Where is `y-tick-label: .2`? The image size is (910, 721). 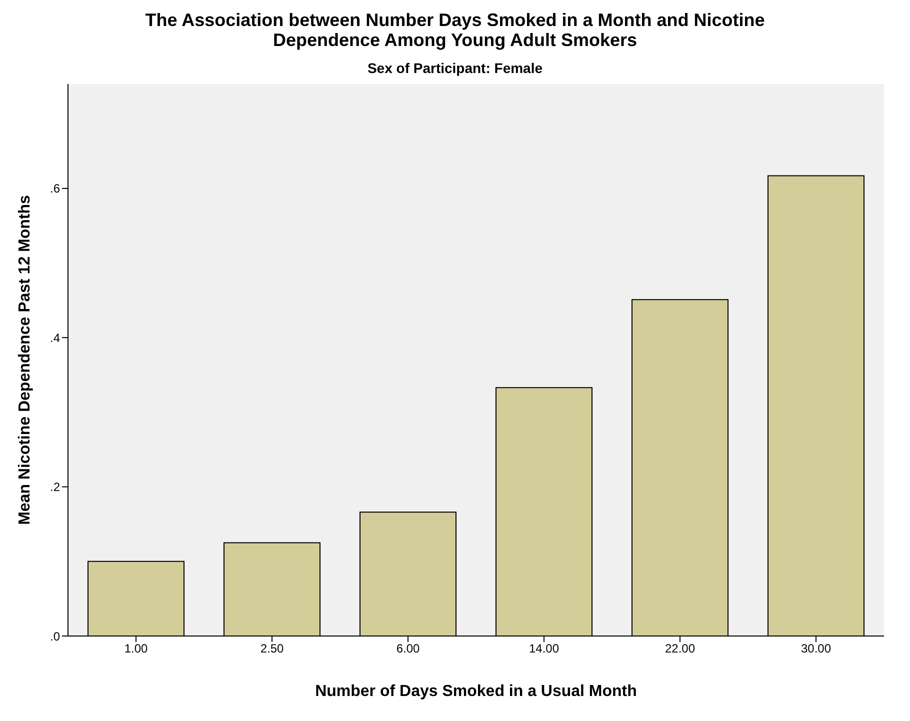
y-tick-label: .2 is located at coordinates (55, 487).